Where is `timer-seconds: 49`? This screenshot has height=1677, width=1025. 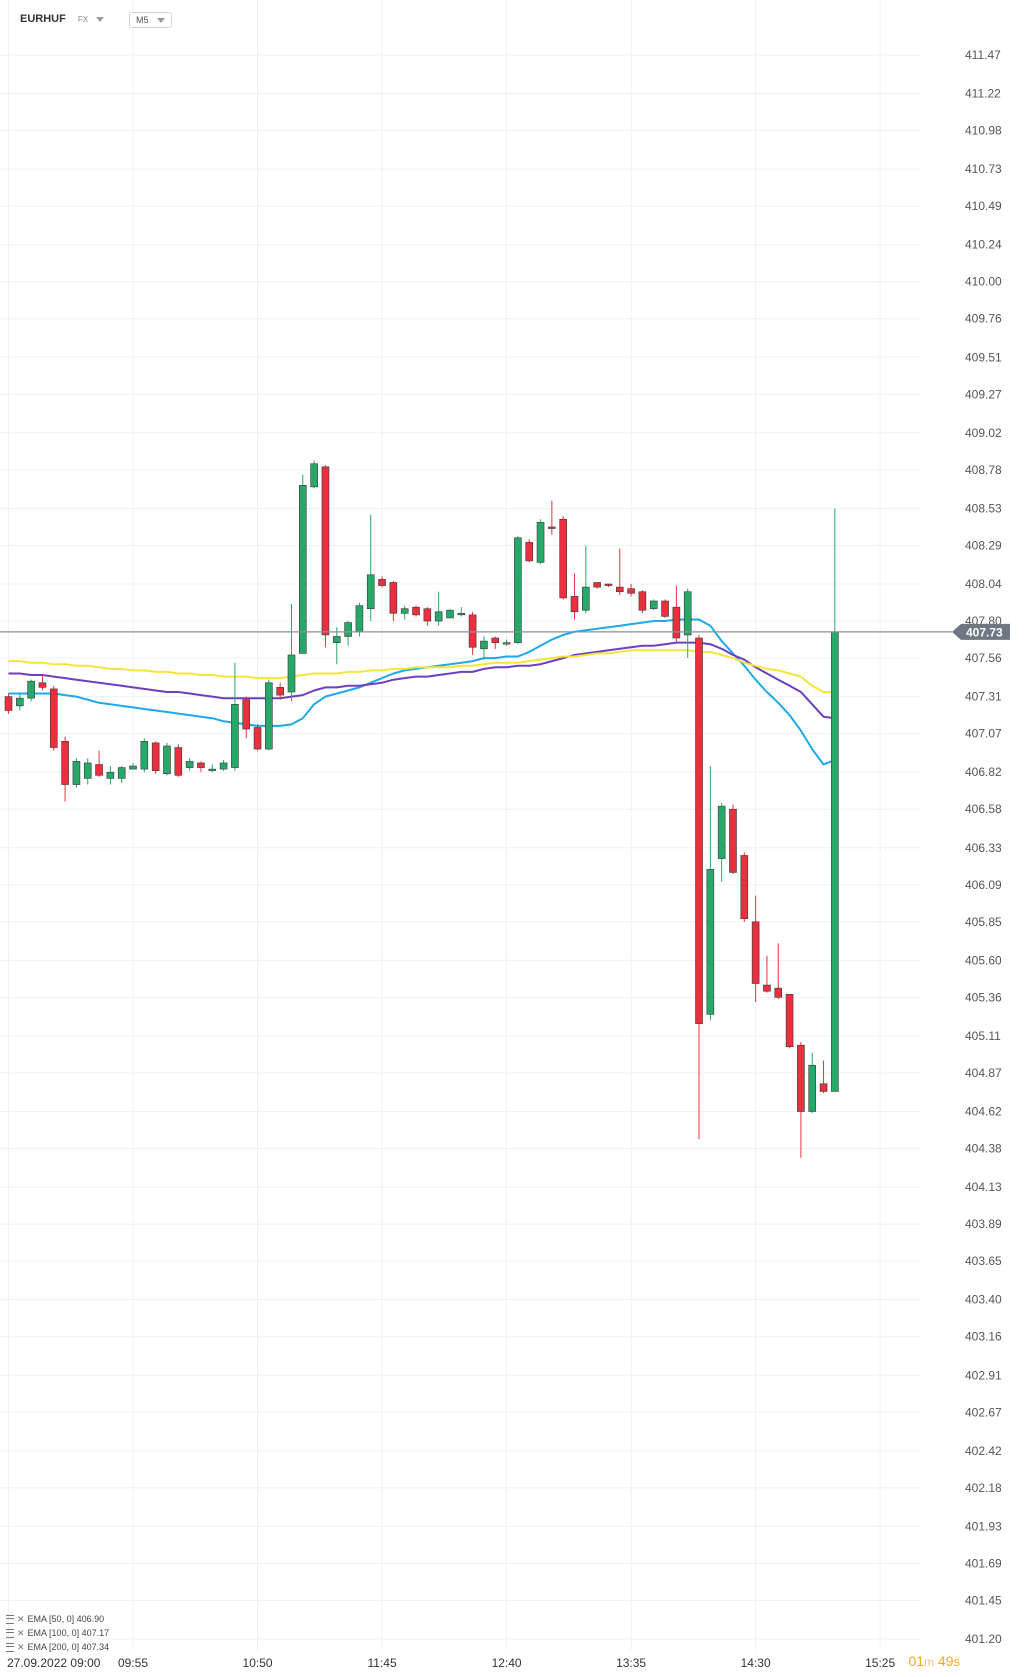 timer-seconds: 49 is located at coordinates (945, 1661).